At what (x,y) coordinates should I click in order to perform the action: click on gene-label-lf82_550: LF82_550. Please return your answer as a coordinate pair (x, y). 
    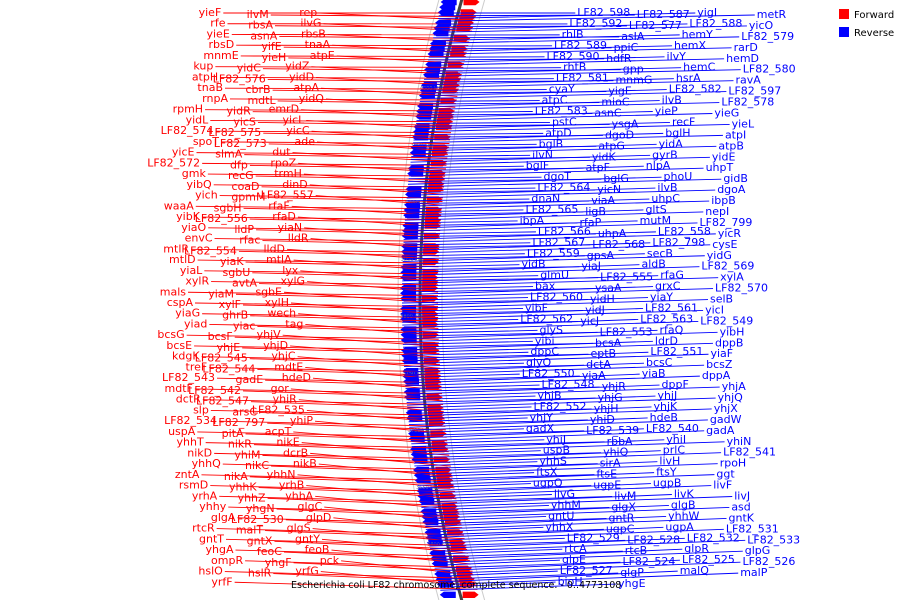
    Looking at the image, I should click on (548, 373).